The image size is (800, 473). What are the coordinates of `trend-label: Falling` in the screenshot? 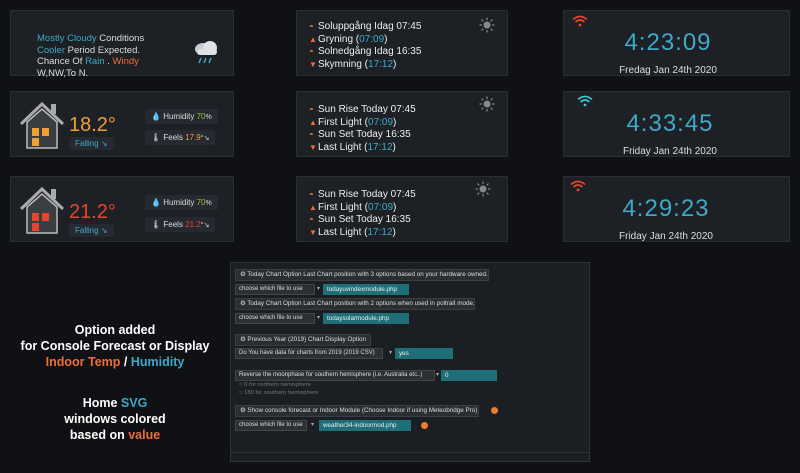 It's located at (87, 143).